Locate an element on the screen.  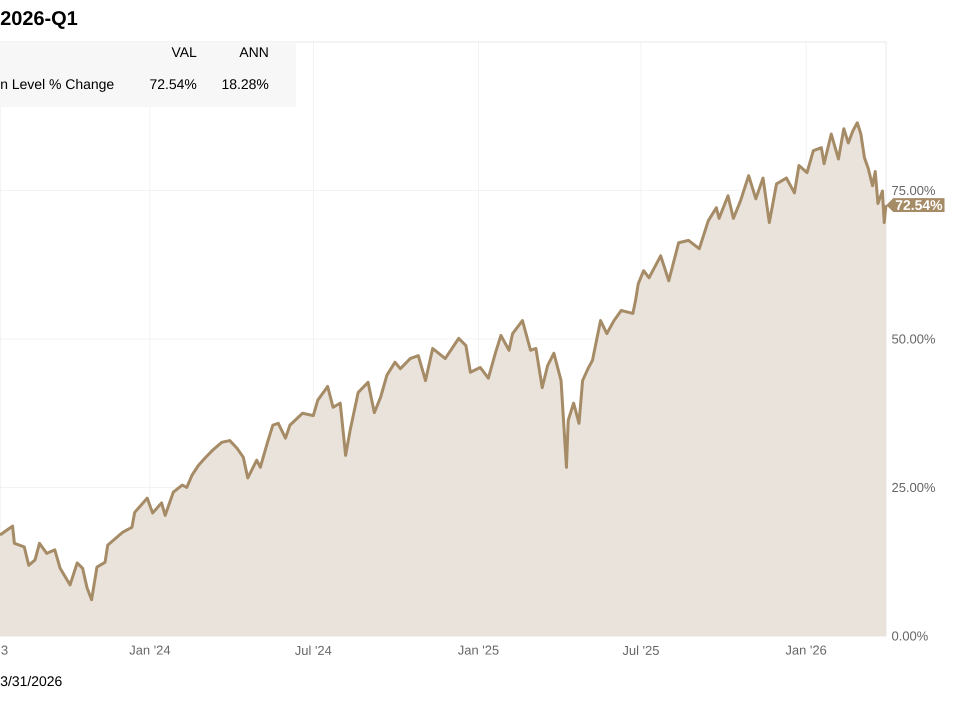
x-tick-label: Jan '24 is located at coordinates (149, 650).